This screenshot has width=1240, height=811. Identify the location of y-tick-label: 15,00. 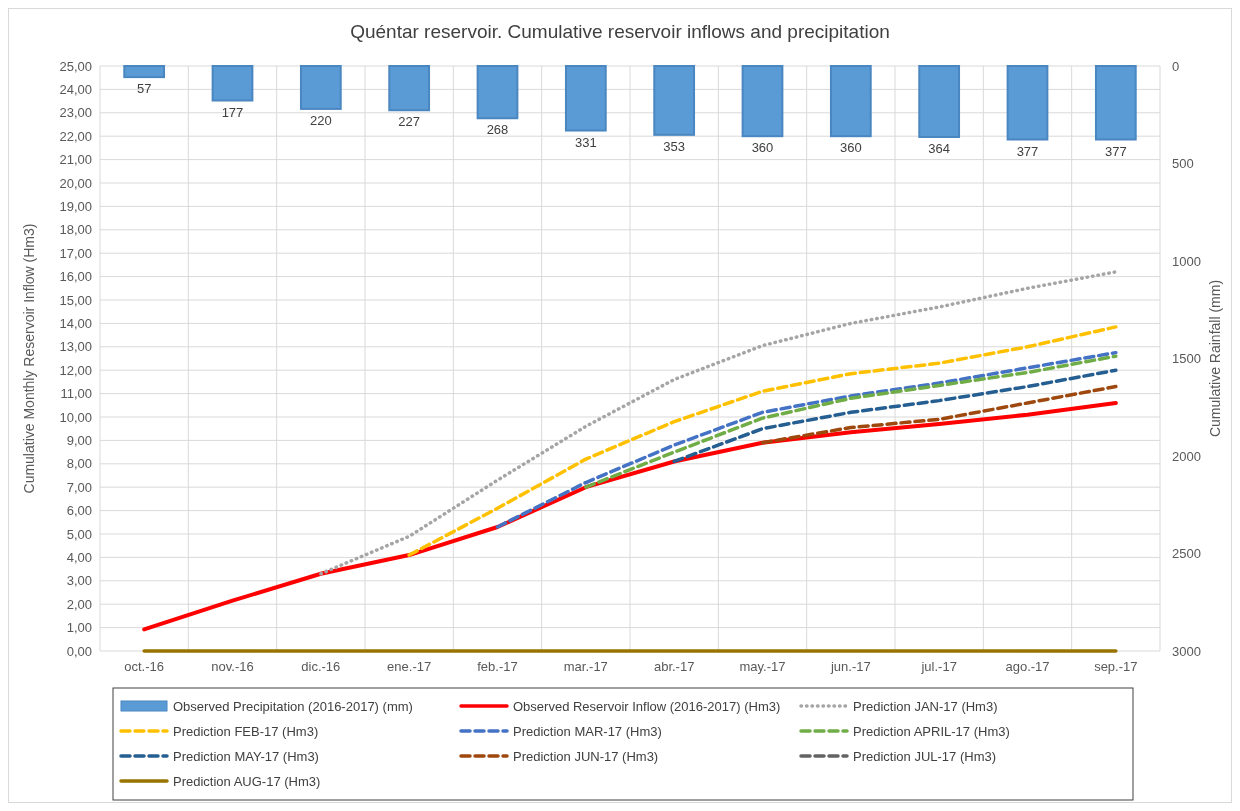
(75, 300).